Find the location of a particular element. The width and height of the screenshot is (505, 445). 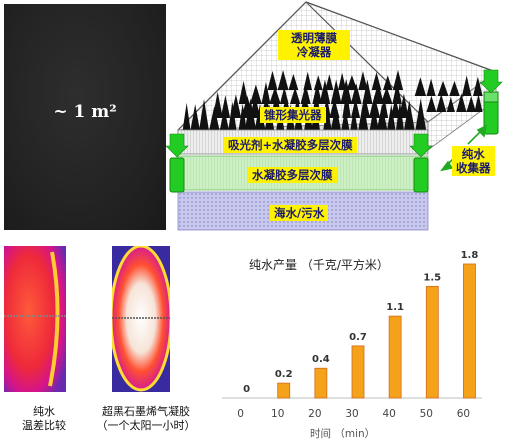

x-tick-label: 40 is located at coordinates (388, 414).